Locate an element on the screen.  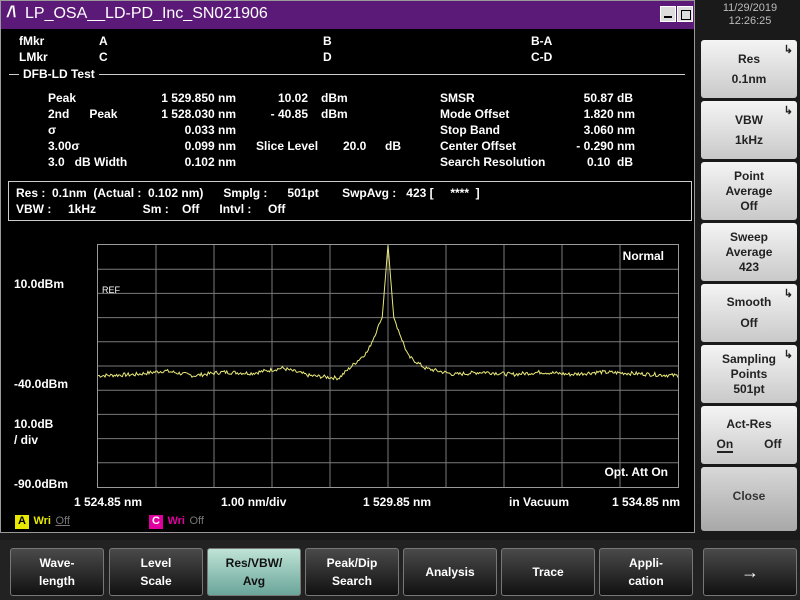
point-average-value: Off is located at coordinates (749, 206).